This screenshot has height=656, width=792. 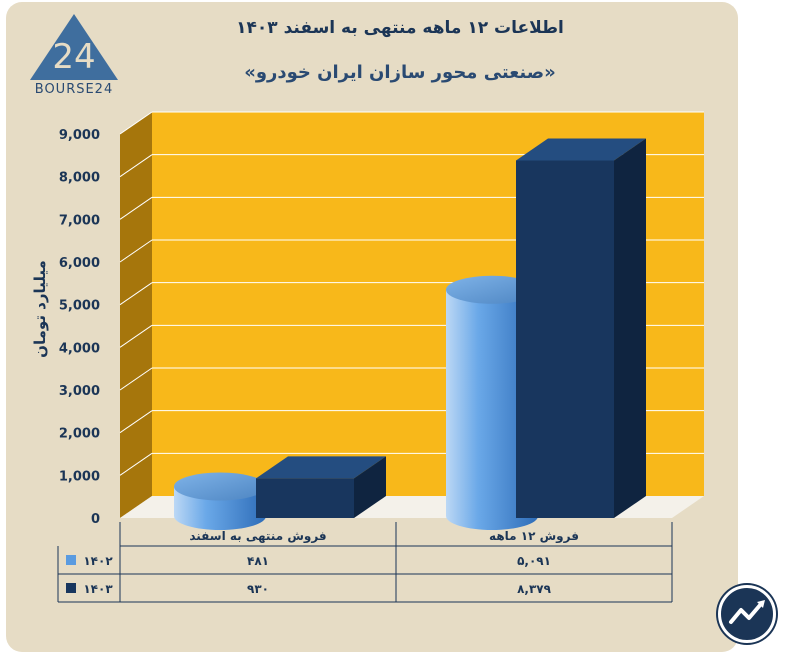 What do you see at coordinates (79, 434) in the screenshot?
I see `y-tick-label: 2,000` at bounding box center [79, 434].